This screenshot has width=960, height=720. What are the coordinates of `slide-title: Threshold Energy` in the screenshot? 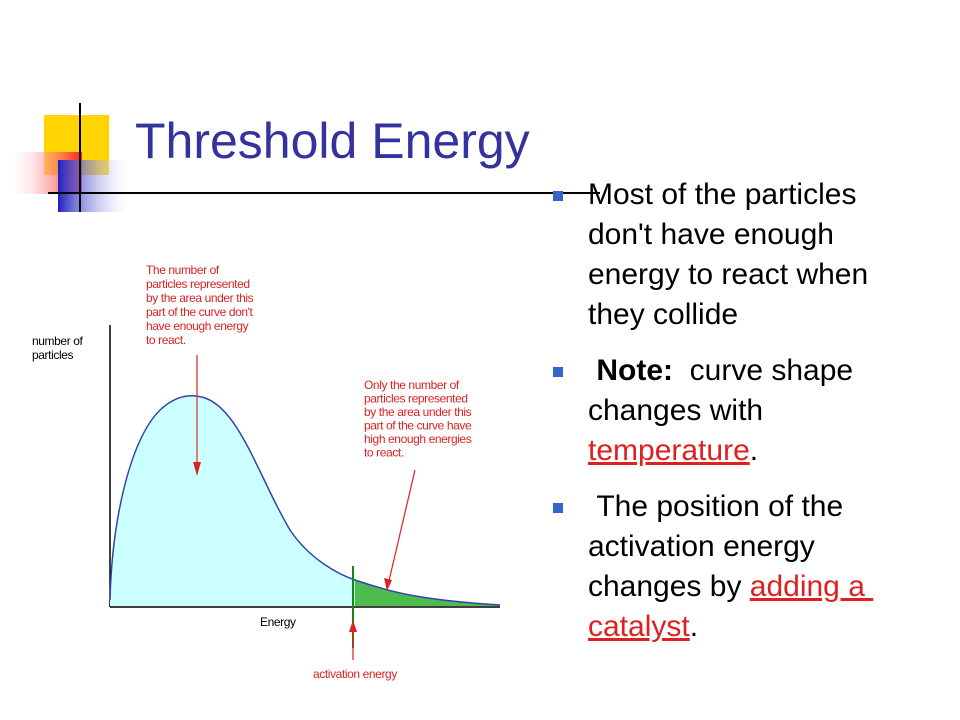 It's located at (332, 141).